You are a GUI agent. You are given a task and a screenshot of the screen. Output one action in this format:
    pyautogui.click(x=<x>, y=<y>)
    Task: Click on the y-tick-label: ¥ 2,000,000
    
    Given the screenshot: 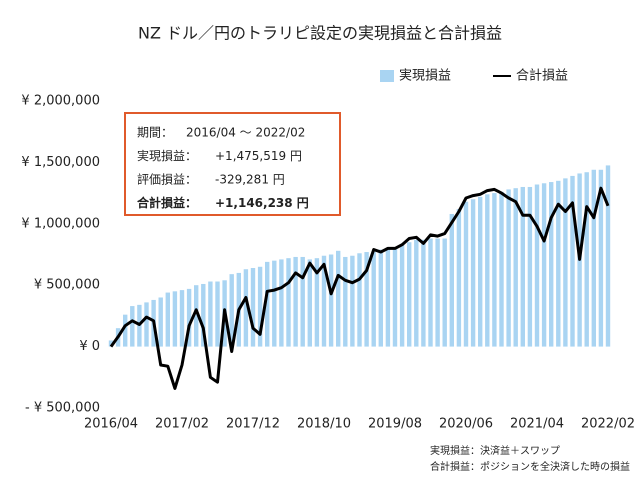 What is the action you would take?
    pyautogui.click(x=60, y=101)
    